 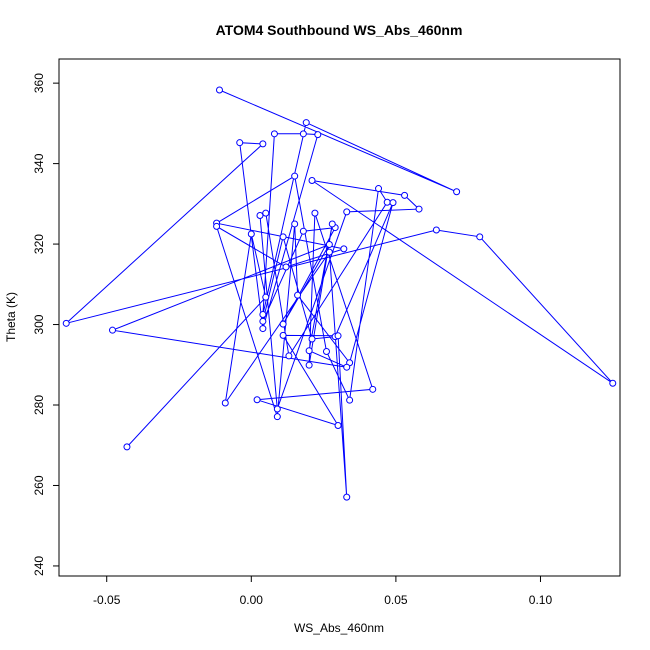 What do you see at coordinates (39, 324) in the screenshot?
I see `y-tick-label: 300` at bounding box center [39, 324].